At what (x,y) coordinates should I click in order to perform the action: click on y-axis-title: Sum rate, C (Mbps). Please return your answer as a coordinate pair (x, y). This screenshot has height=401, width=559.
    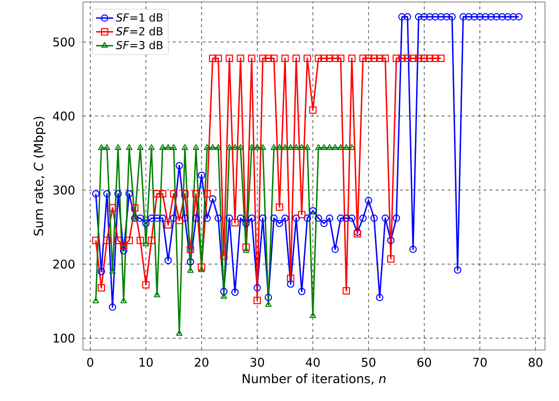
    Looking at the image, I should click on (40, 176).